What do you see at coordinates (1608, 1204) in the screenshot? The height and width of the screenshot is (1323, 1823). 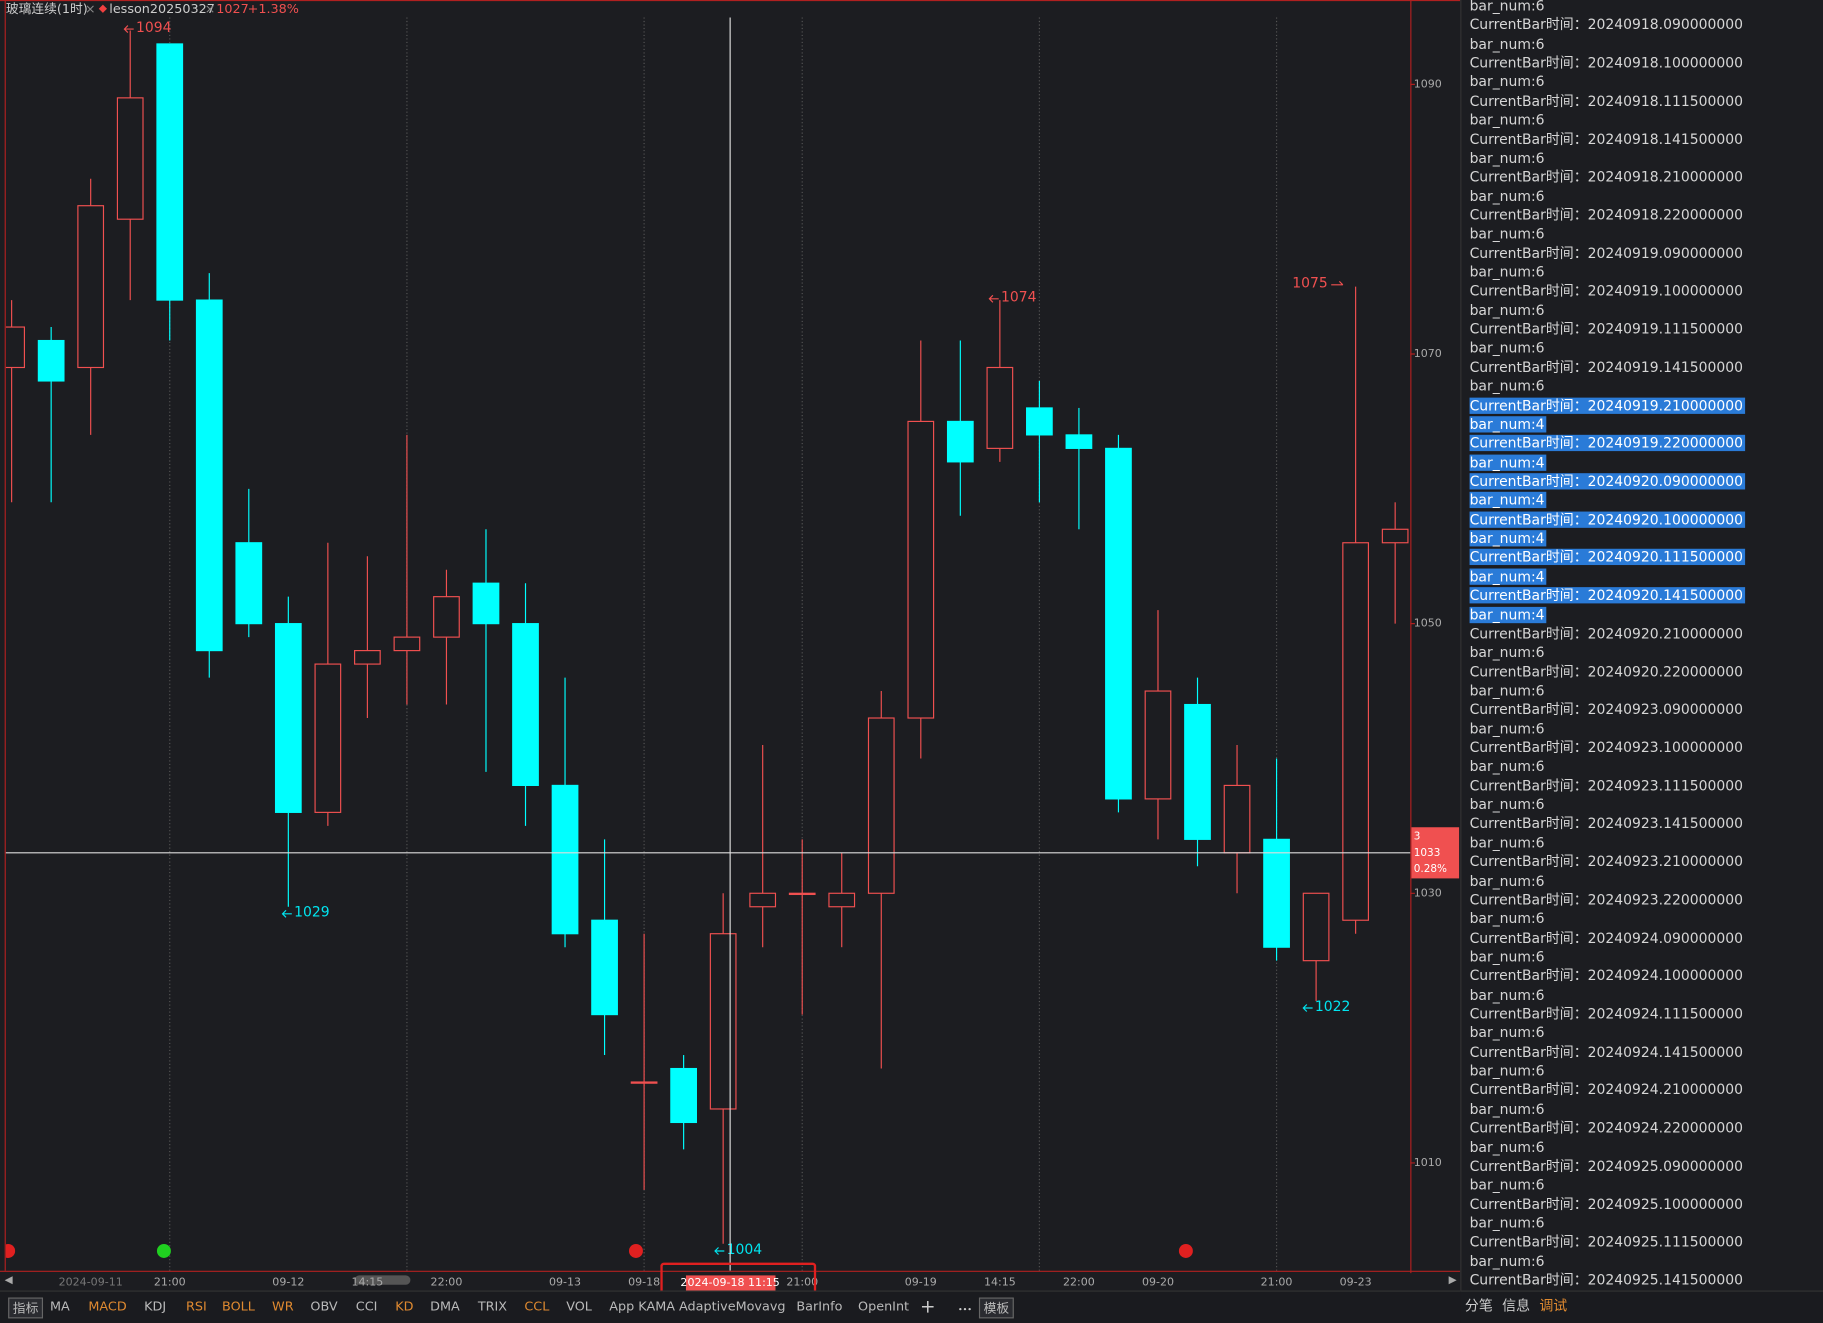 I see `log-line: CurrentBar时间：20240925.100000000` at bounding box center [1608, 1204].